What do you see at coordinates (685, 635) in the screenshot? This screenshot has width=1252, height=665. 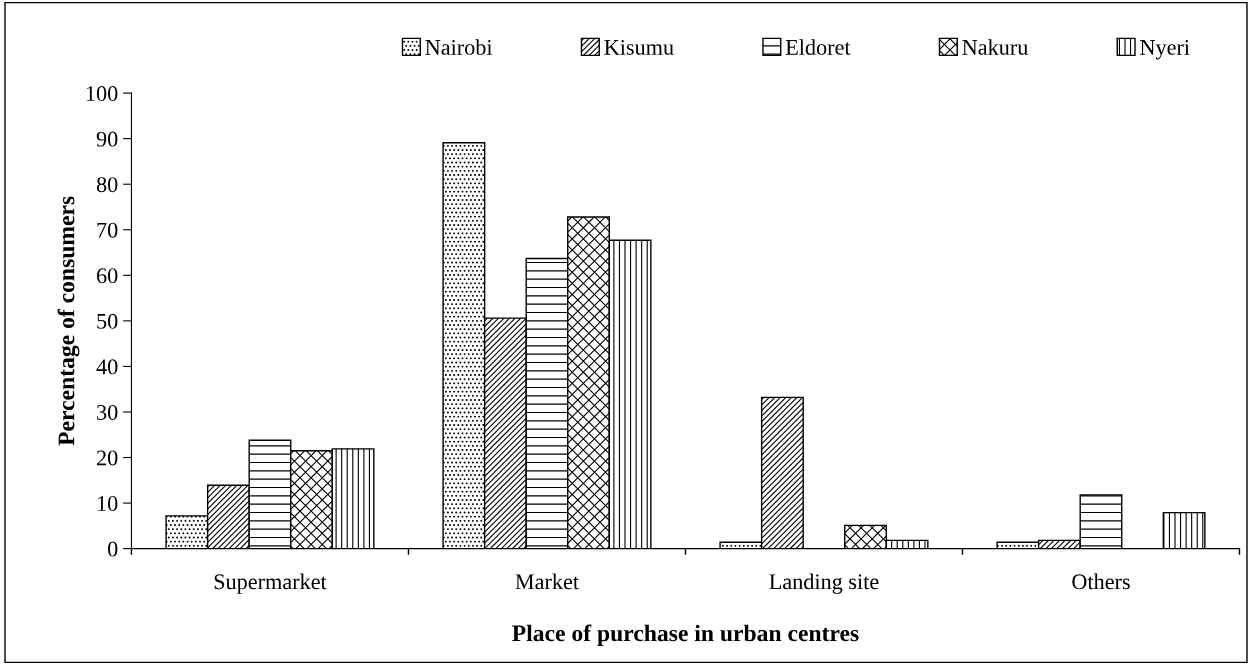 I see `x-axis-title: Place of purchase in urban centres` at bounding box center [685, 635].